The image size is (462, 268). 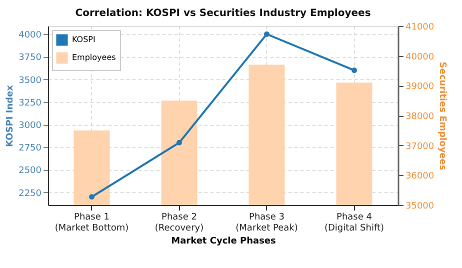 I want to click on y2-axis-title: Securities Employees, so click(x=442, y=116).